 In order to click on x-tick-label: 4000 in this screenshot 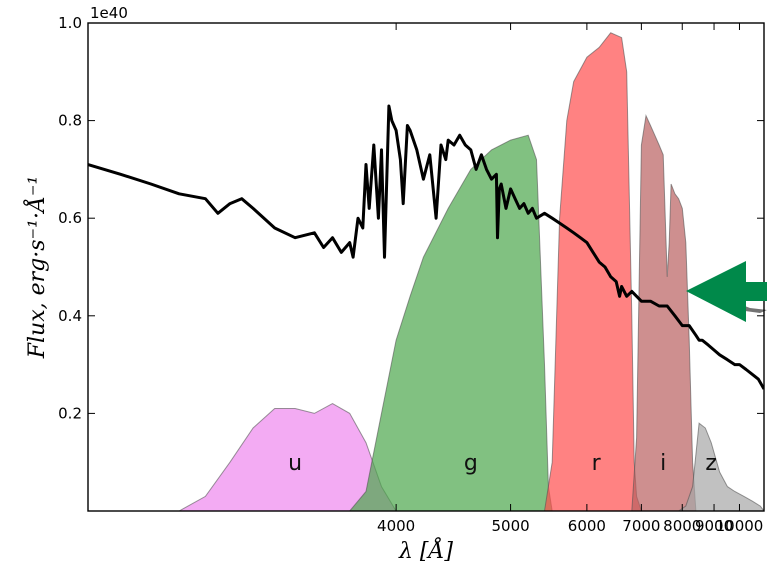, I will do `click(396, 526)`.